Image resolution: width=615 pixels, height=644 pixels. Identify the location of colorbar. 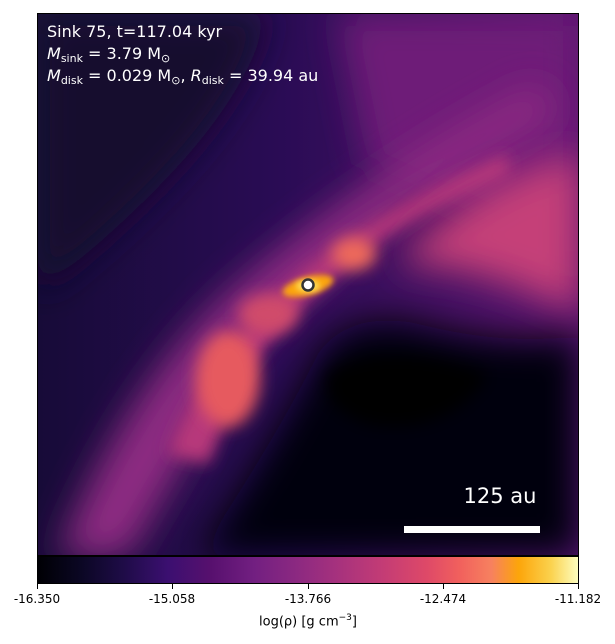
(308, 570).